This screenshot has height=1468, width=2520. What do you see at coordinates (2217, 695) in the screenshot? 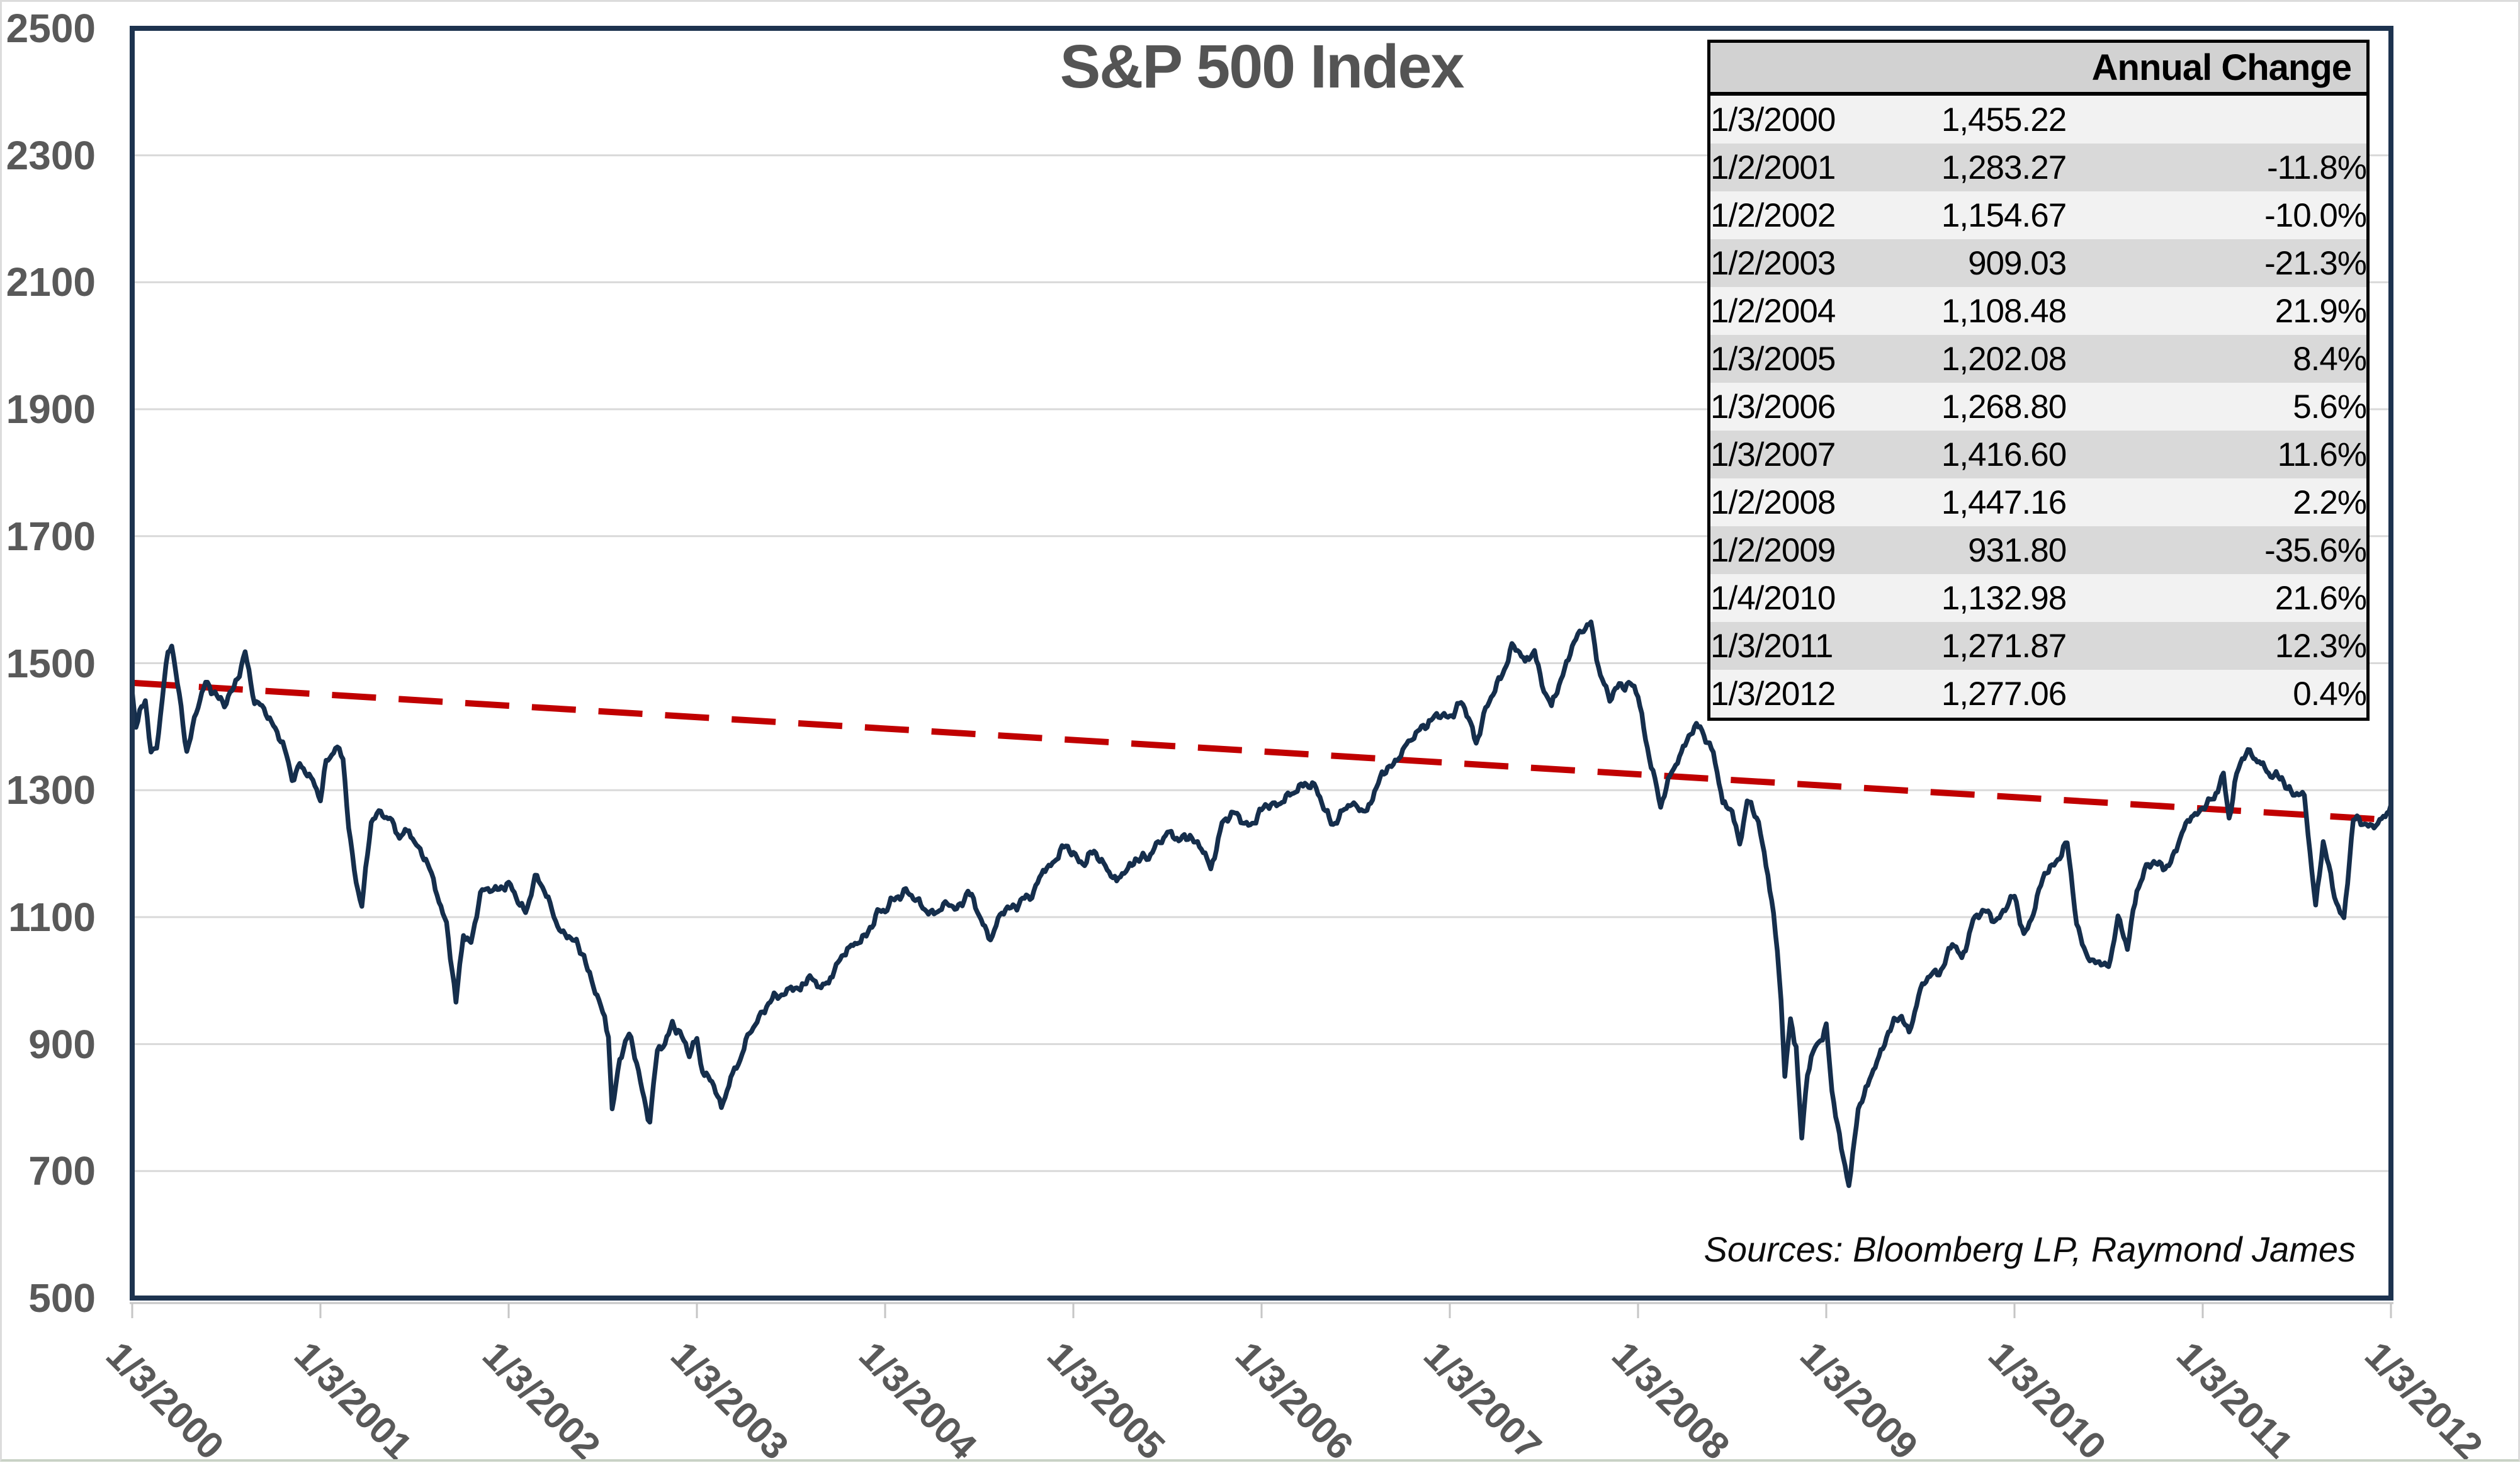
I see `cell-change: 0.4%` at bounding box center [2217, 695].